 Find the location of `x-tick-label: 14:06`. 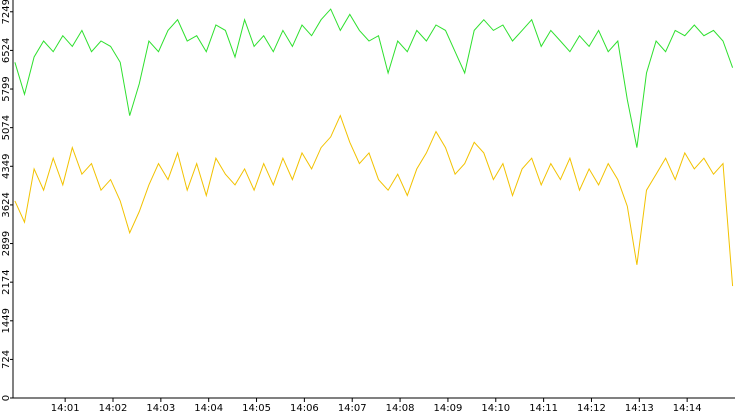

x-tick-label: 14:06 is located at coordinates (304, 408).